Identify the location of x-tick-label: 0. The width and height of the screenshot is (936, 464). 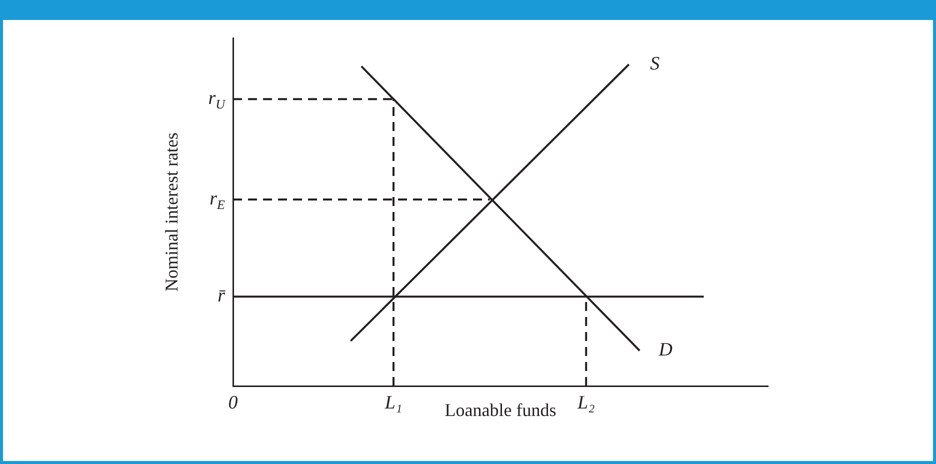
(233, 403).